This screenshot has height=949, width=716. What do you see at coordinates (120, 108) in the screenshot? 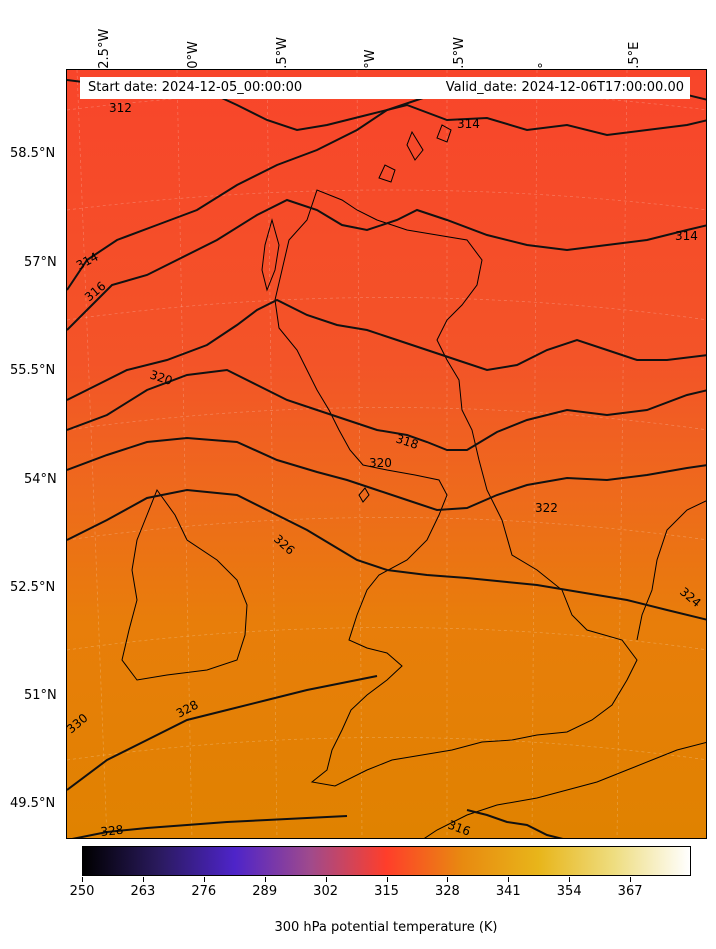
I see `contour-label: 312` at bounding box center [120, 108].